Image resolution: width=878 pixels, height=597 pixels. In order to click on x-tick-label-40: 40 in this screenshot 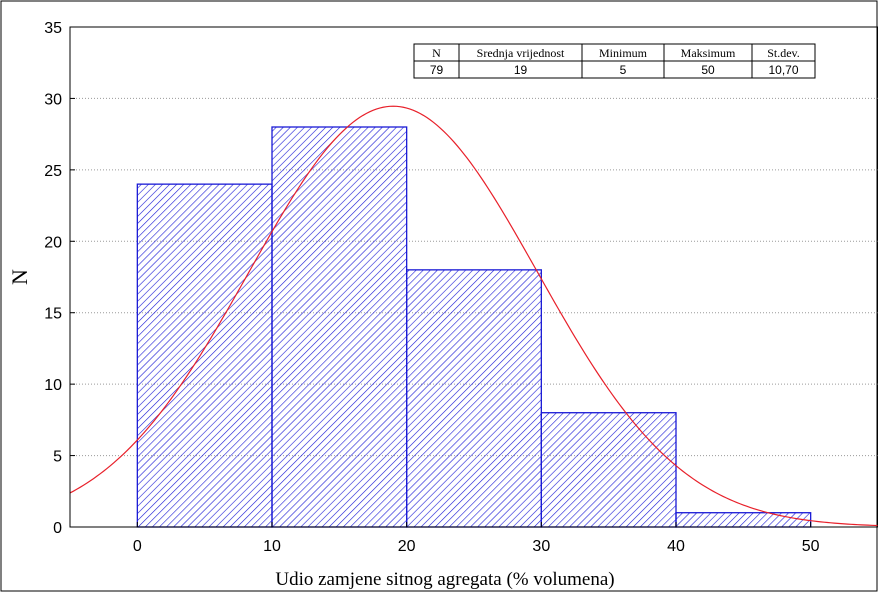, I will do `click(676, 546)`.